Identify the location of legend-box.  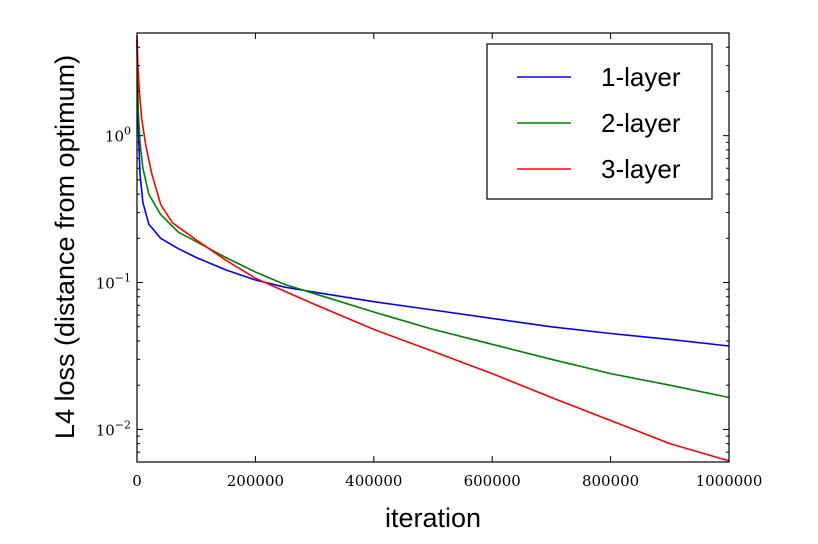
(599, 121).